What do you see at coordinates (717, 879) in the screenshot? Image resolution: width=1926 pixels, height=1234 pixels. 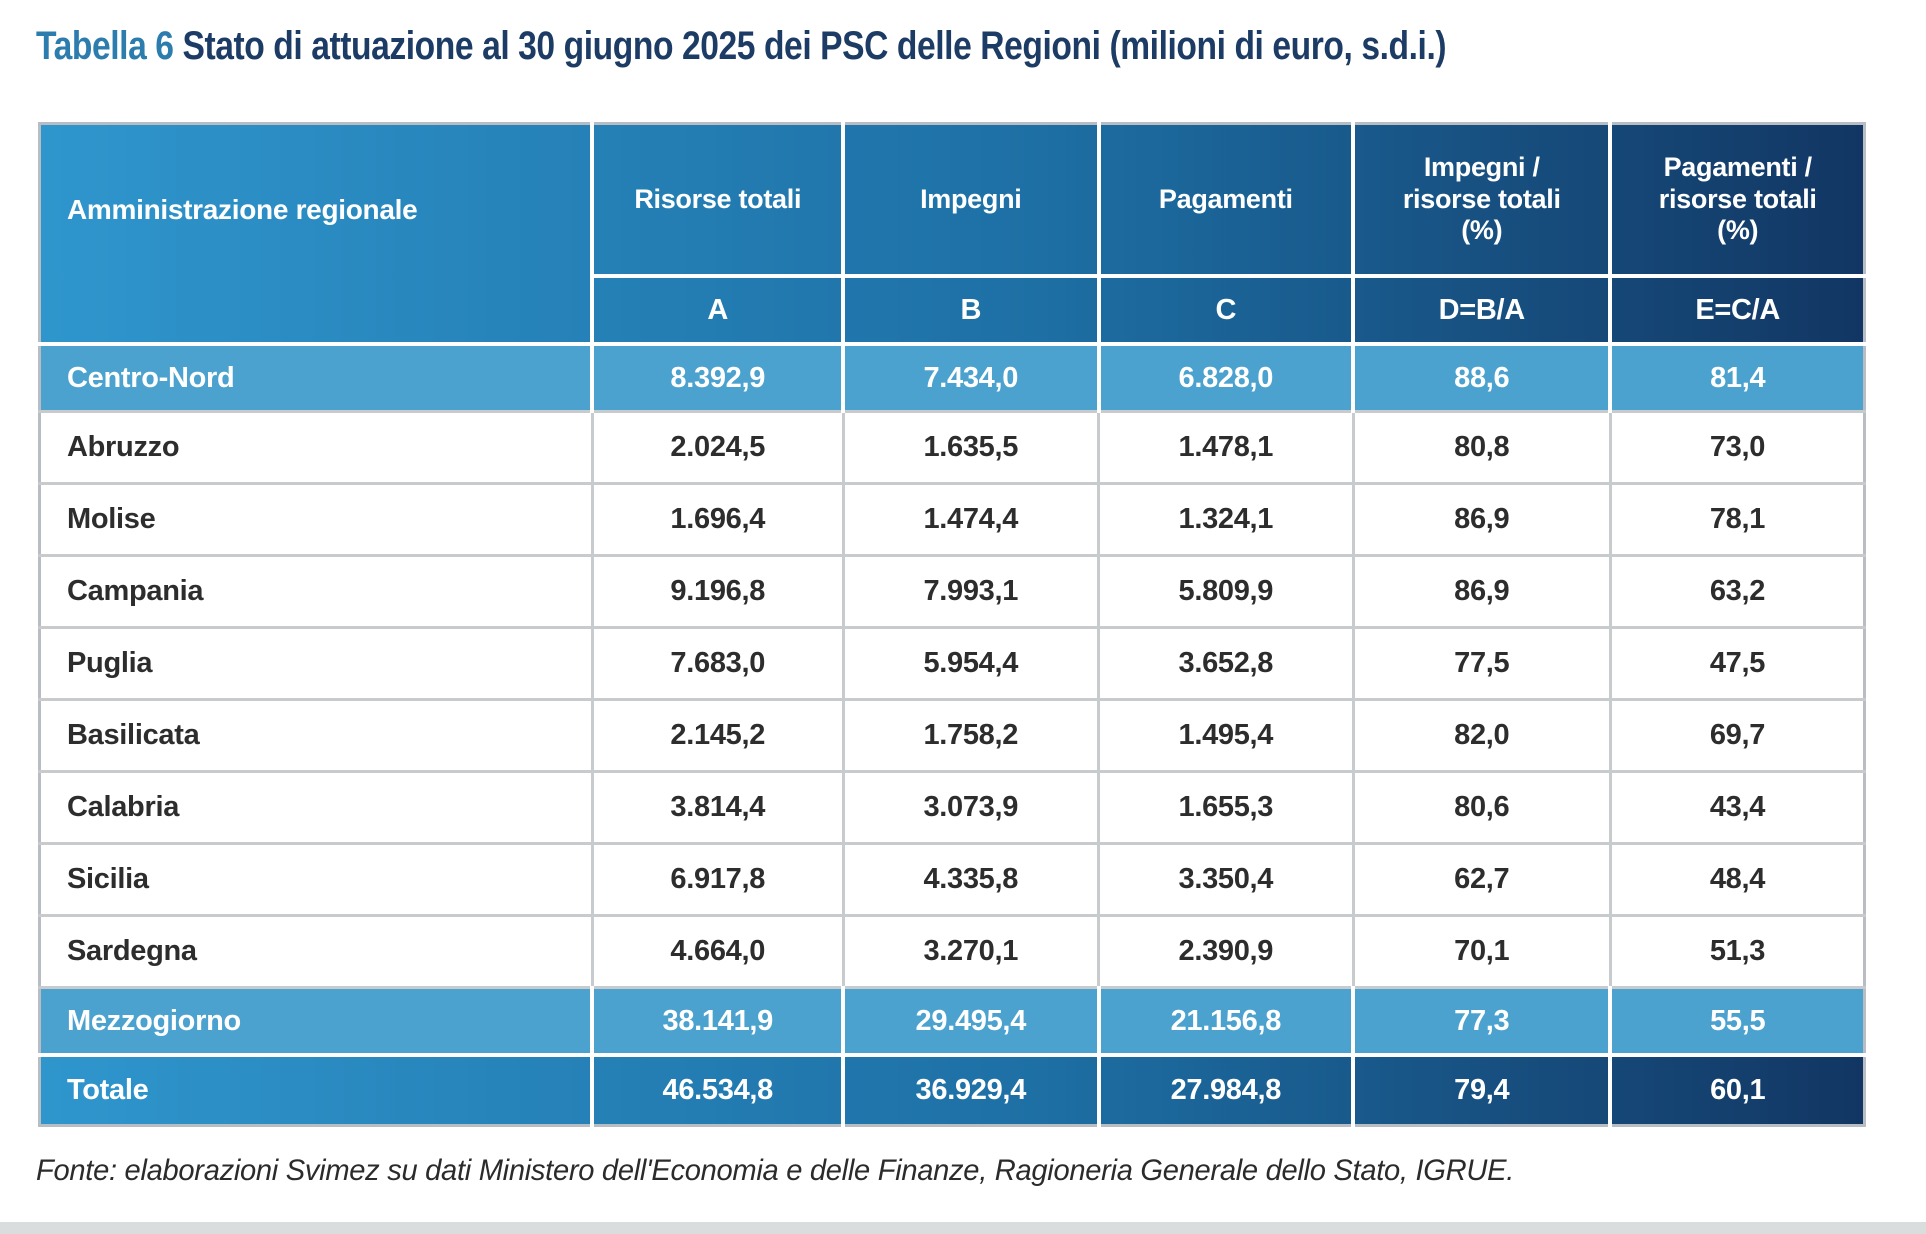 I see `cell-value: 6.917,8` at bounding box center [717, 879].